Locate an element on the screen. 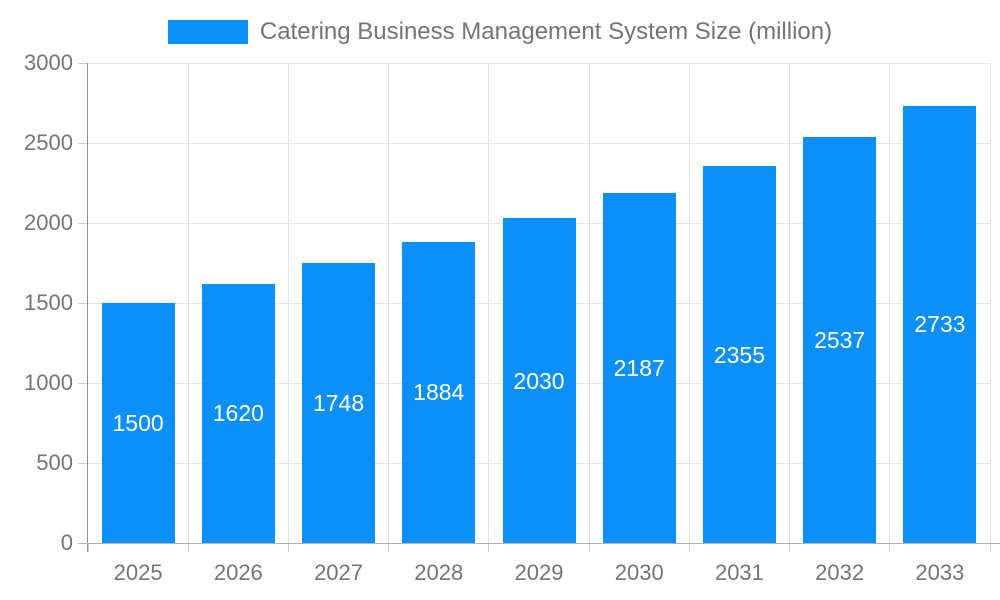 The image size is (1000, 600). x-axis-tick-label: 2026 is located at coordinates (238, 572).